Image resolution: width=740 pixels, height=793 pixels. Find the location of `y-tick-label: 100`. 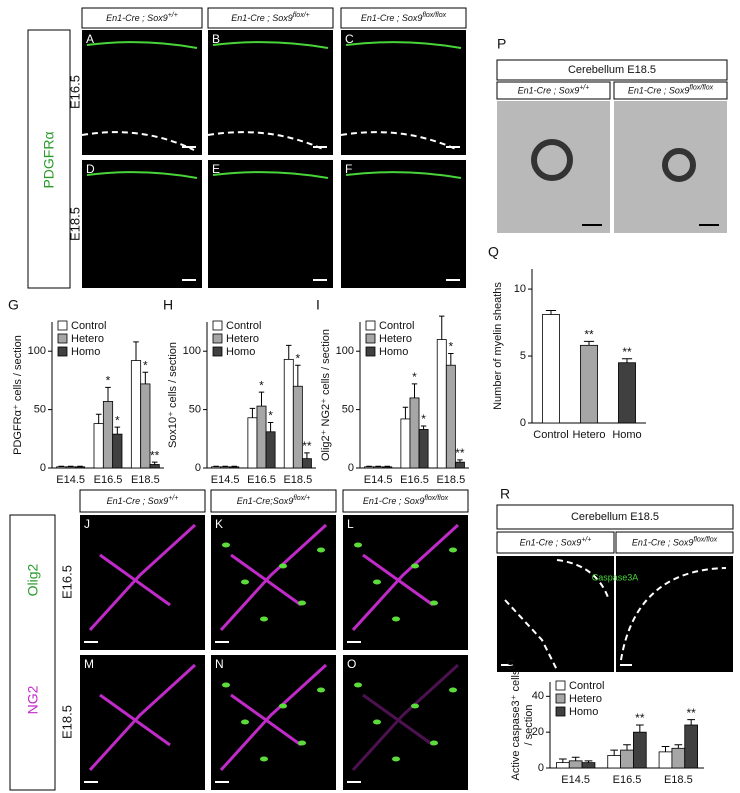

y-tick-label: 100 is located at coordinates (345, 351).